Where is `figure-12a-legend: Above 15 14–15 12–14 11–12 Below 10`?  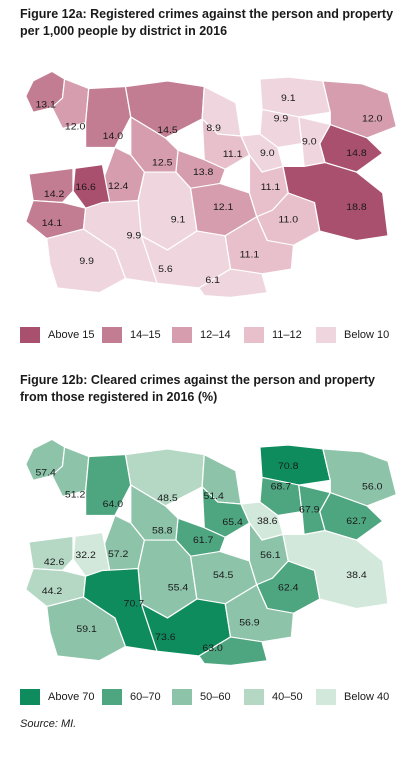 figure-12a-legend: Above 15 14–15 12–14 11–12 Below 10 is located at coordinates (215, 335).